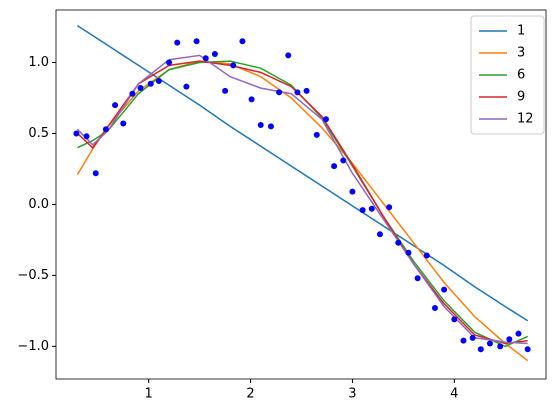 This screenshot has height=413, width=559. What do you see at coordinates (521, 31) in the screenshot?
I see `legend-label: 1` at bounding box center [521, 31].